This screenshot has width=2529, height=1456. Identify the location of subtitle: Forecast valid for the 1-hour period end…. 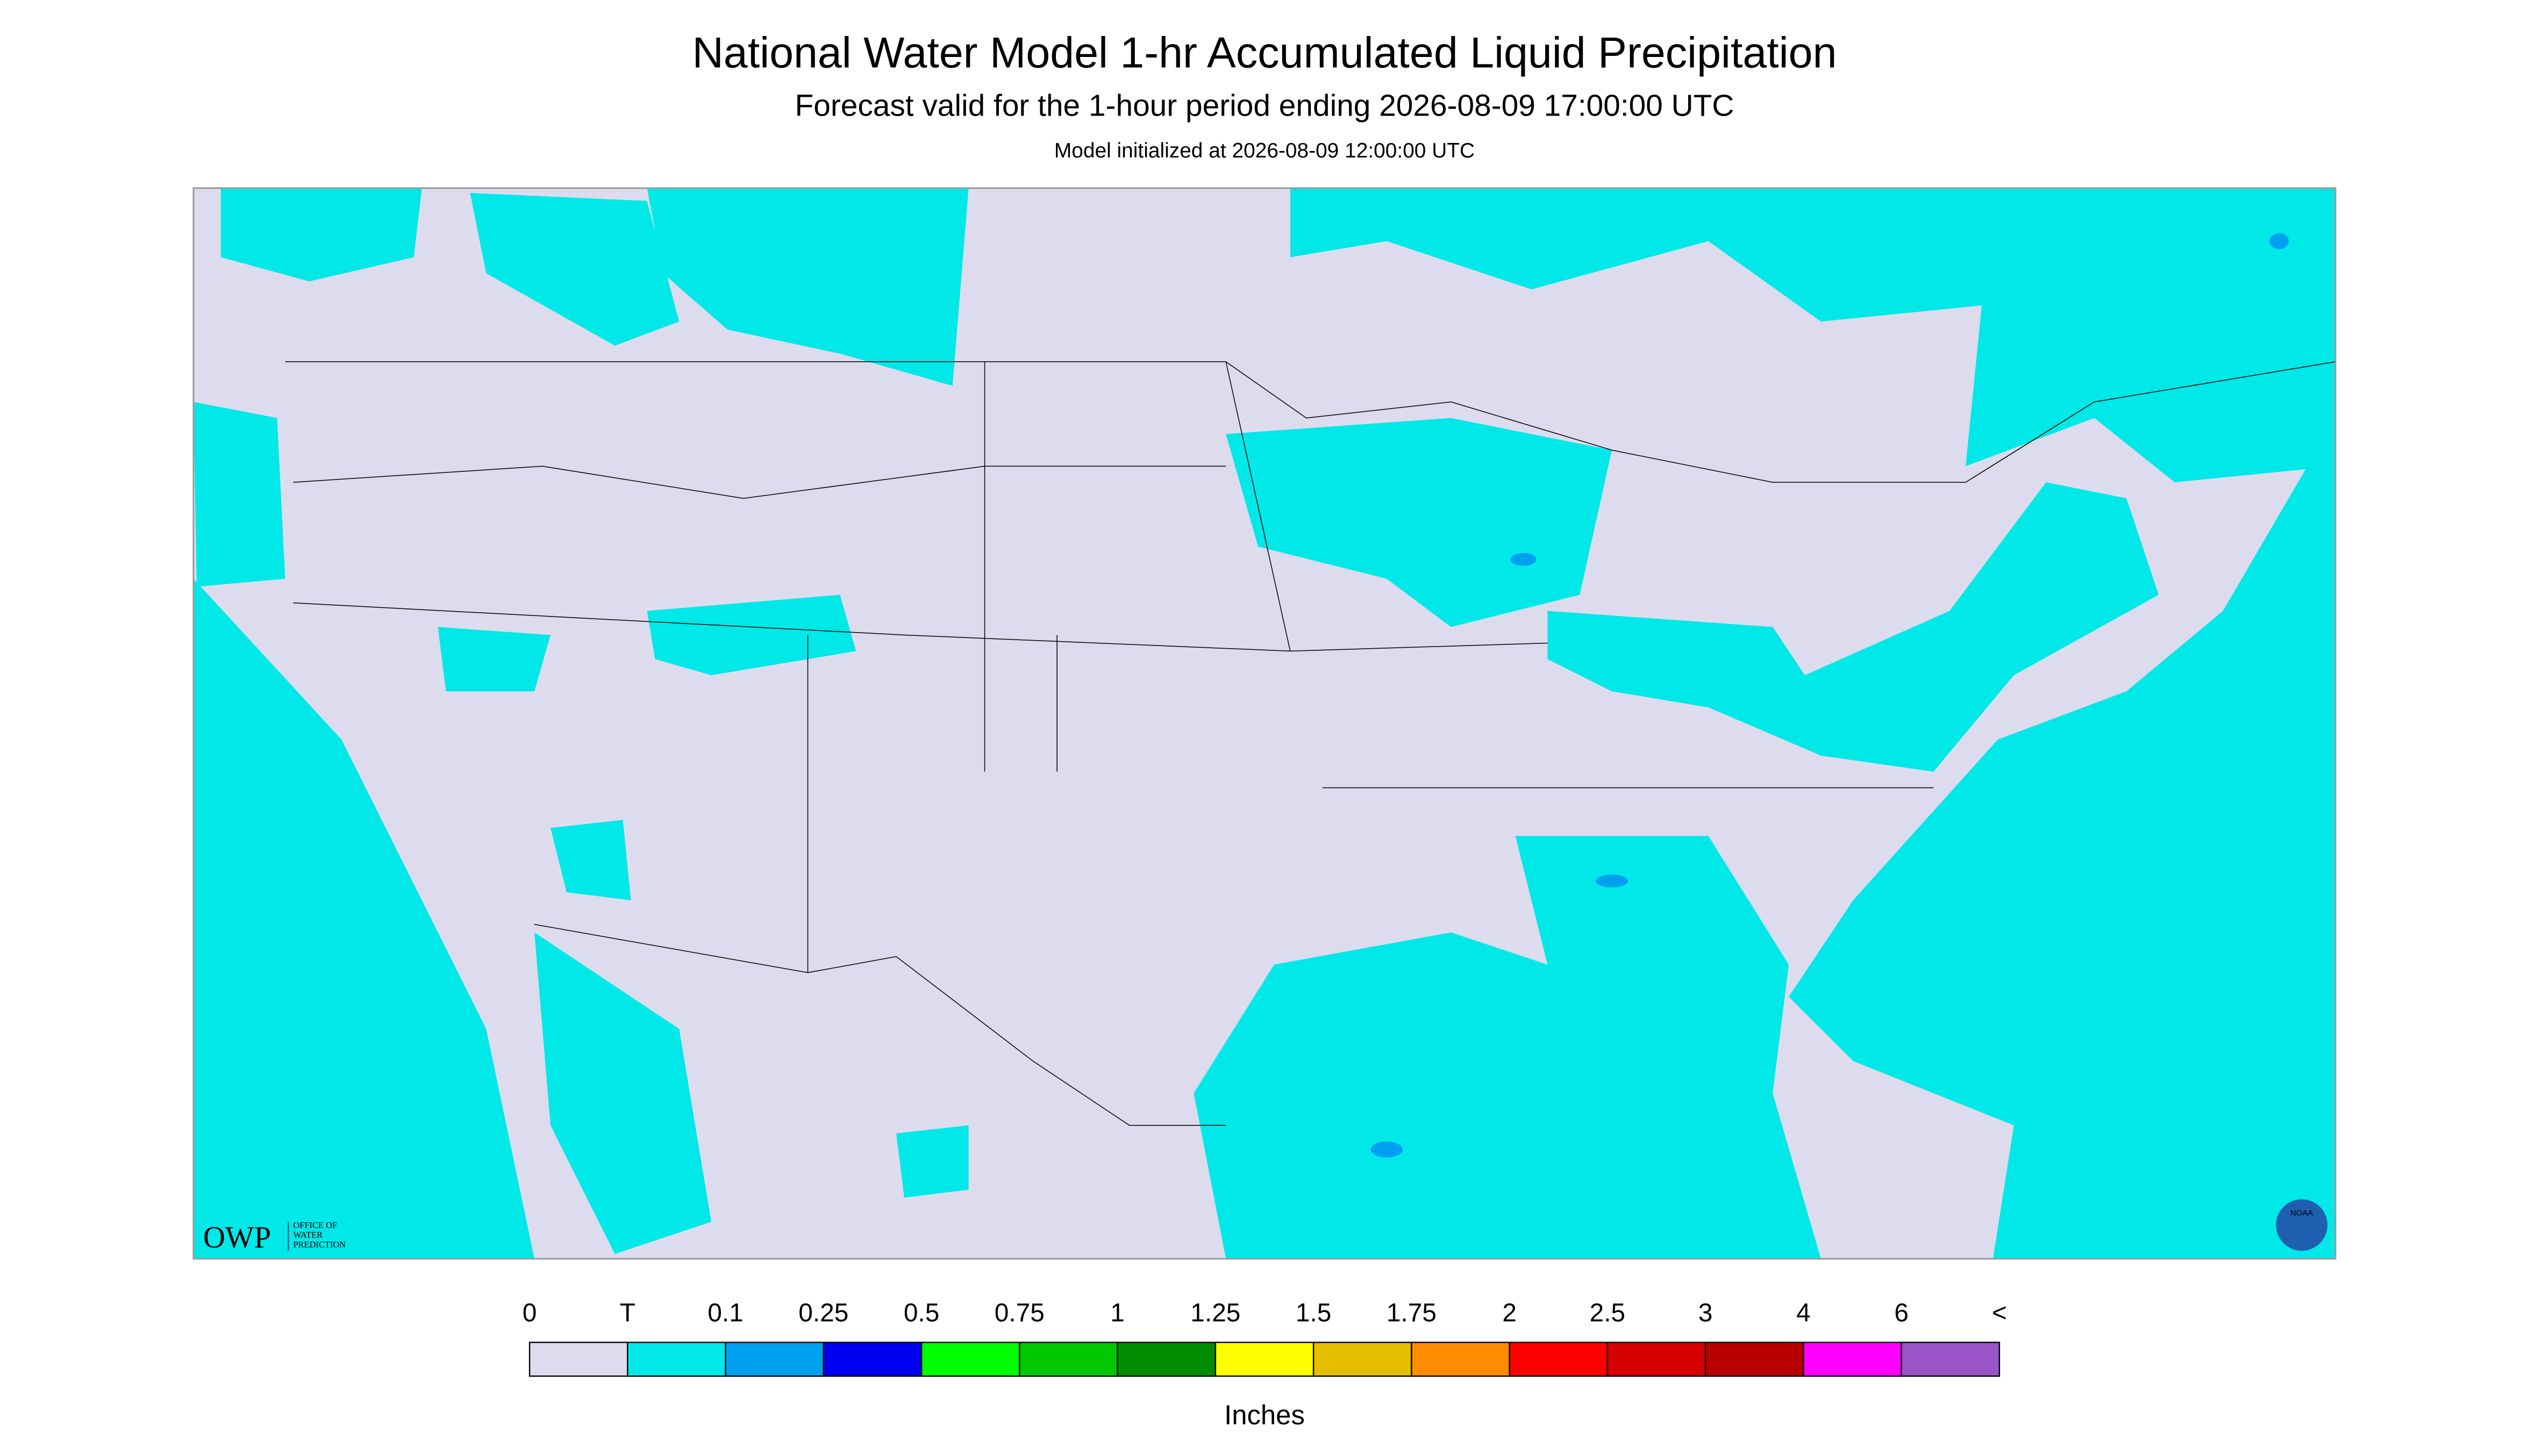
(1264, 106).